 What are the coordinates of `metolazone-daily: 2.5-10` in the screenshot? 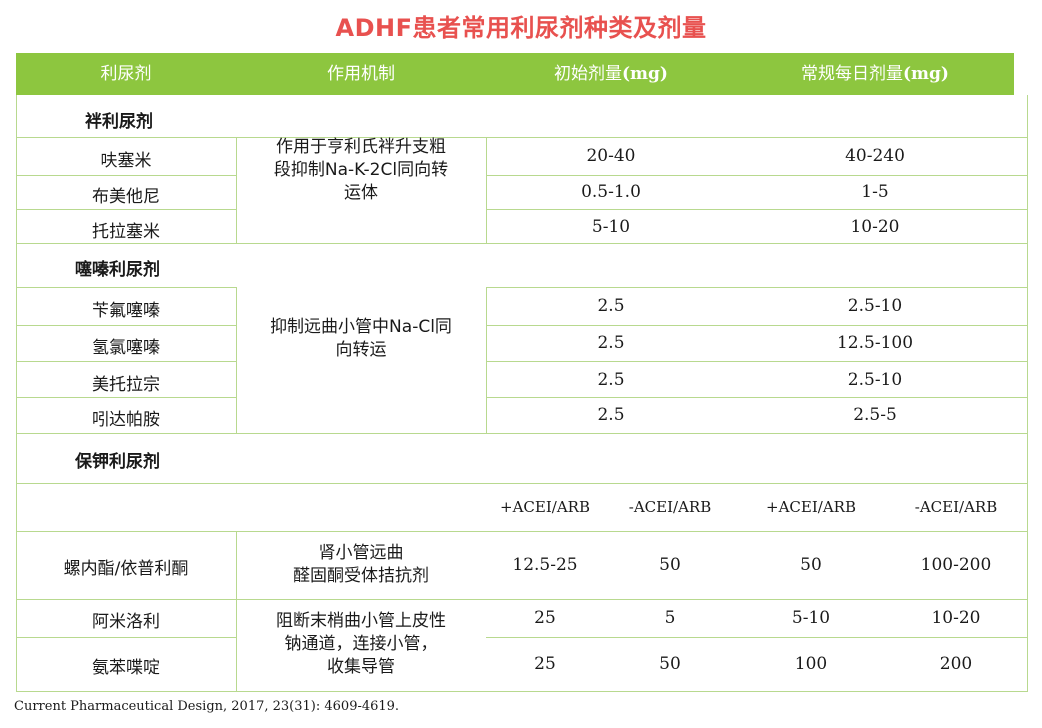 It's located at (875, 380).